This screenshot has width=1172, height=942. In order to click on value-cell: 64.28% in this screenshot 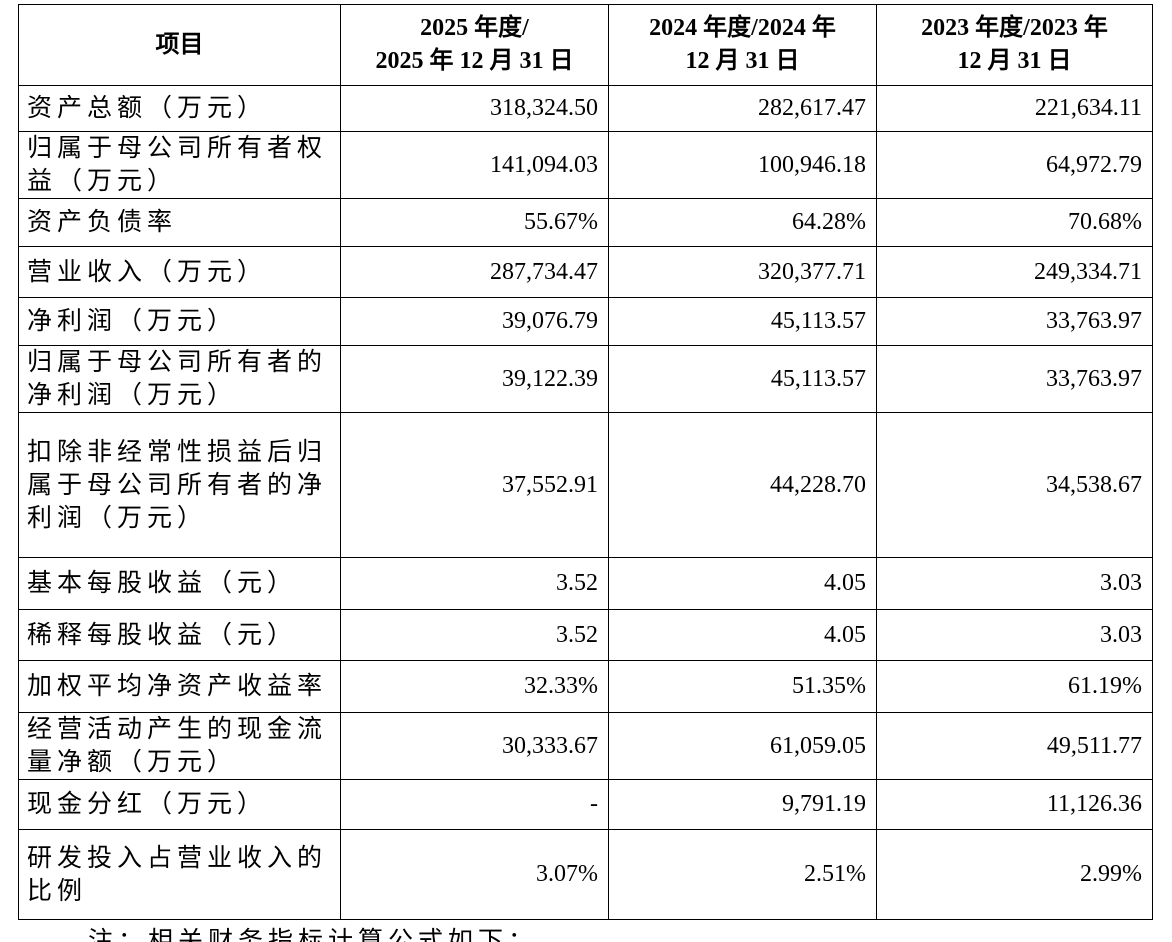, I will do `click(742, 222)`.